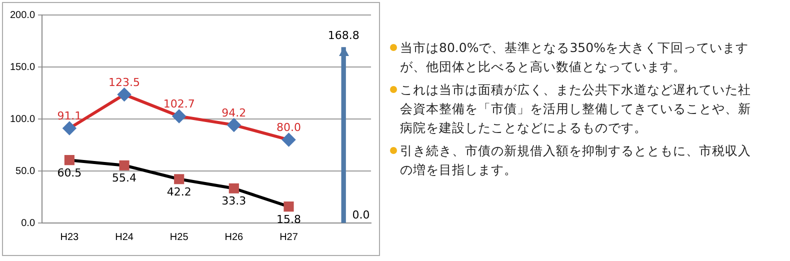 Image resolution: width=790 pixels, height=261 pixels. I want to click on data-label: 102.7, so click(179, 104).